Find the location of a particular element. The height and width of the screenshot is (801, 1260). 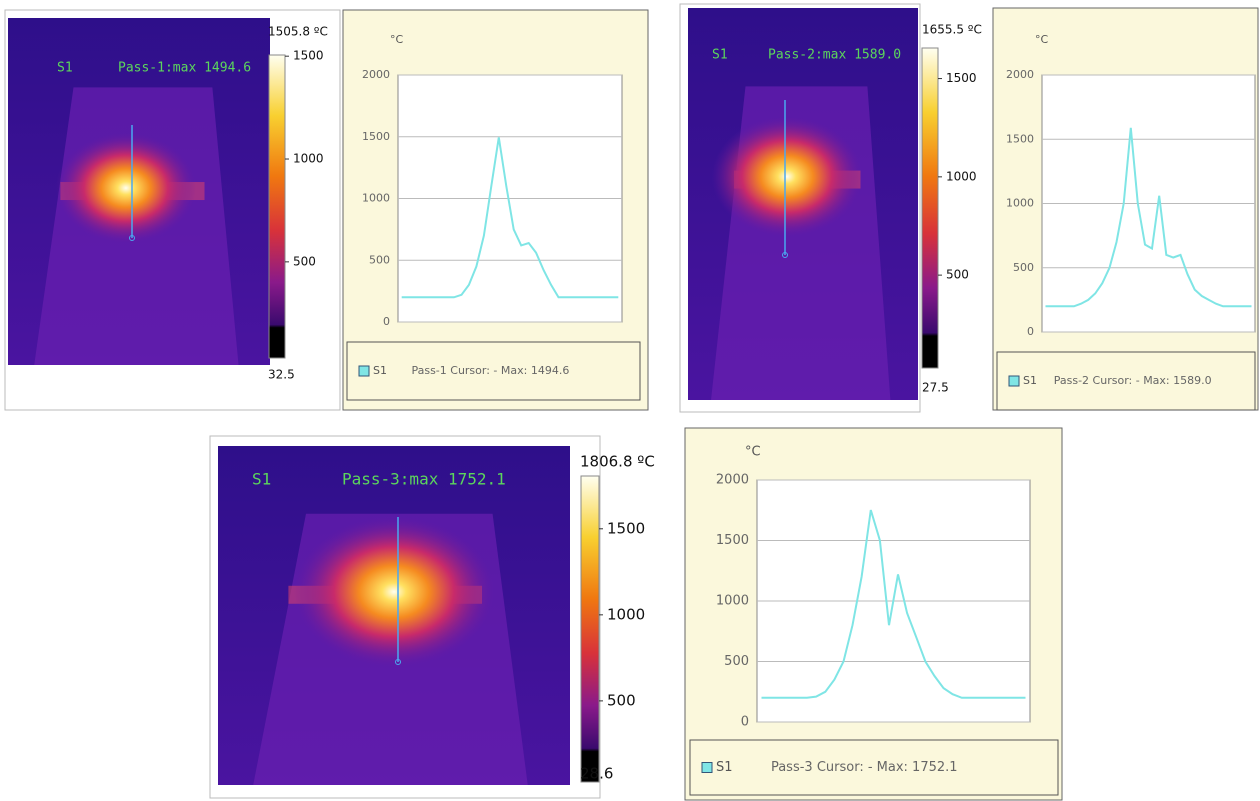

legend-text: Pass-1 Cursor: - Max: 1494.6 is located at coordinates (490, 370).